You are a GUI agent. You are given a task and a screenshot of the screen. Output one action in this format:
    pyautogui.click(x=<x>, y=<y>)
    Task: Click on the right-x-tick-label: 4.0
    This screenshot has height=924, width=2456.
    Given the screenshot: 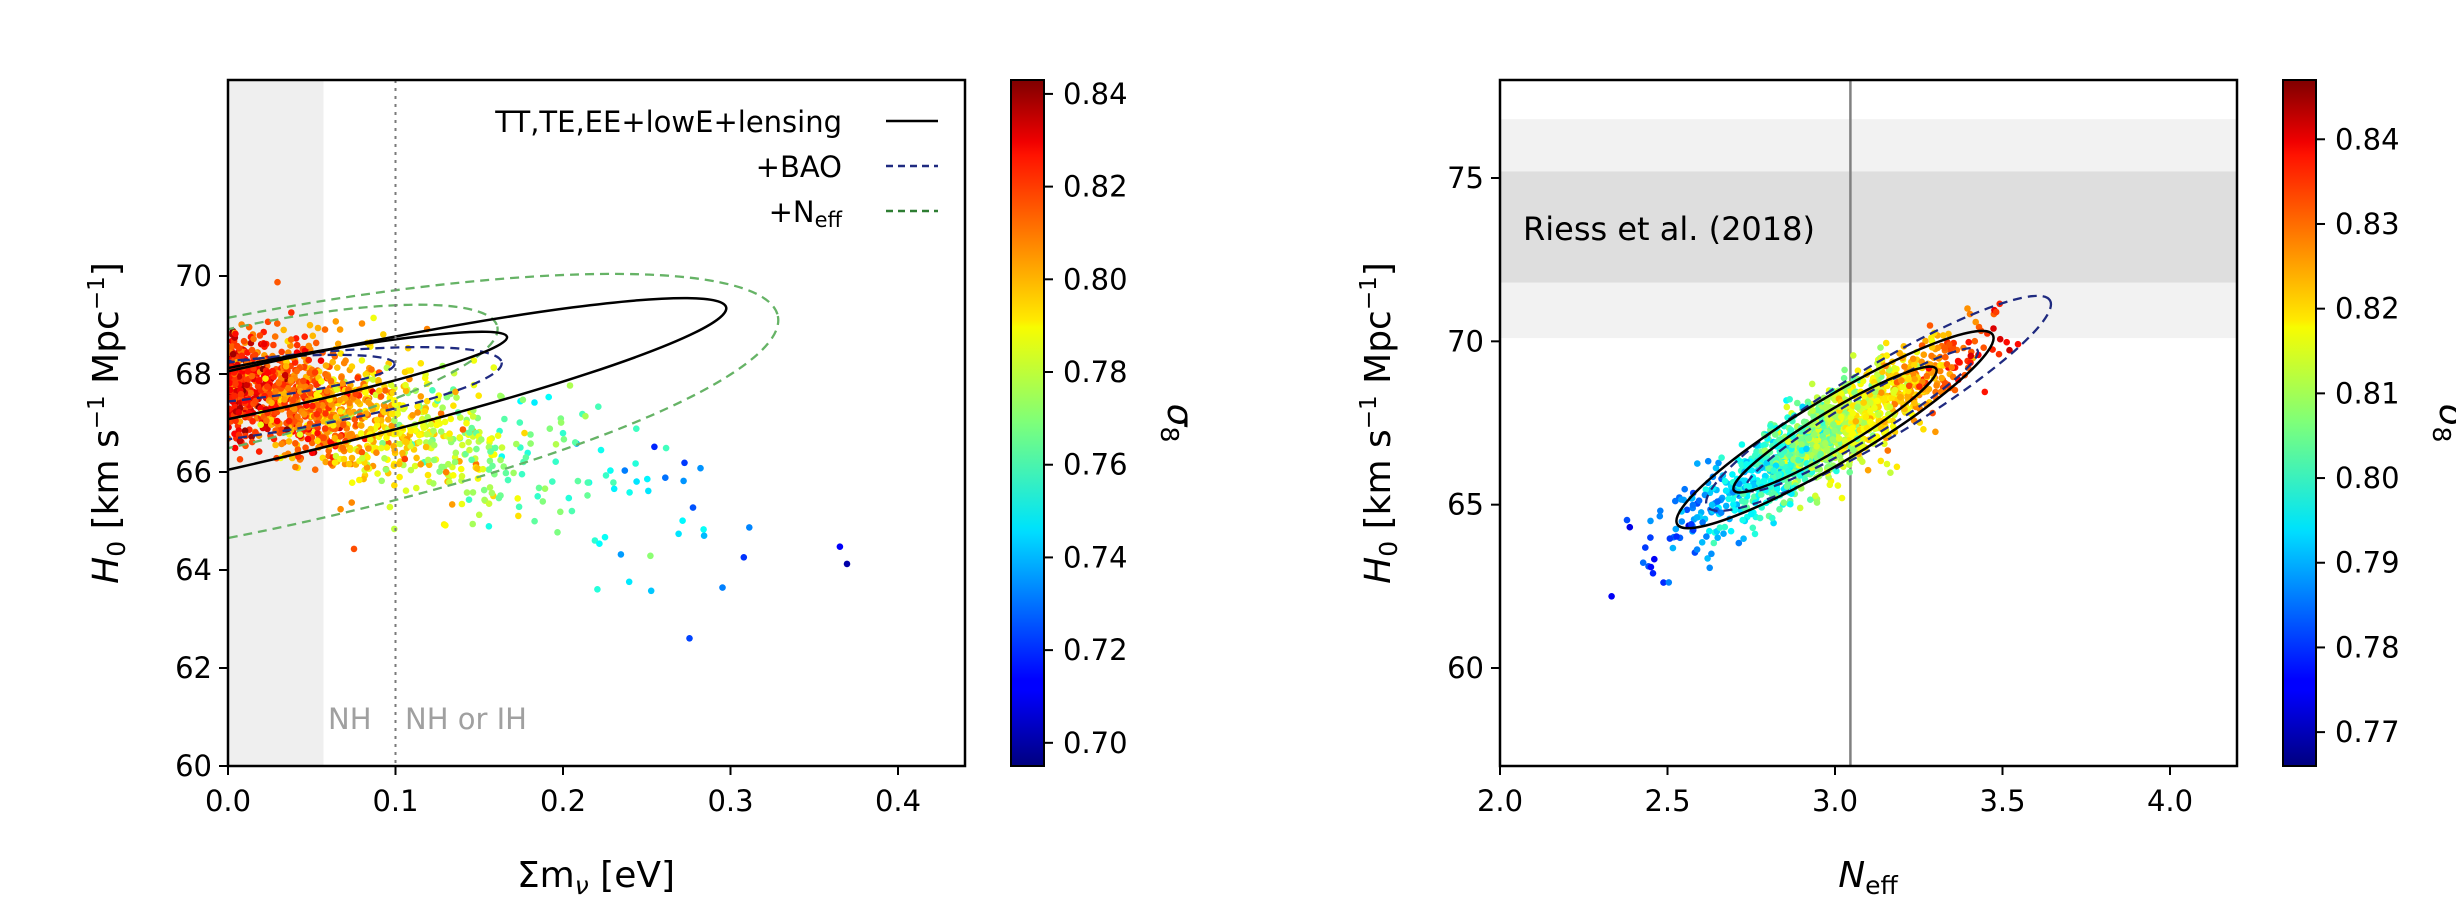 What is the action you would take?
    pyautogui.click(x=2170, y=801)
    